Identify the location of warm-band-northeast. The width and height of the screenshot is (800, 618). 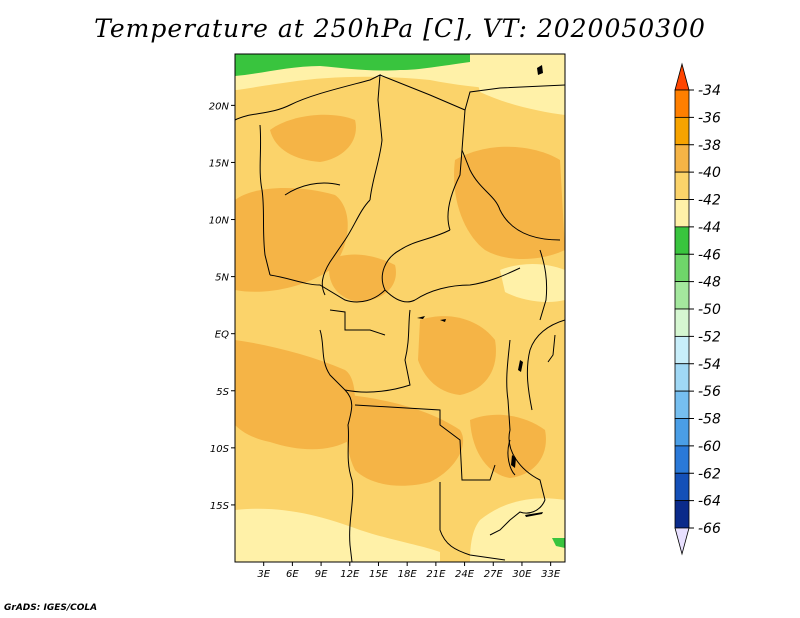
(509, 202).